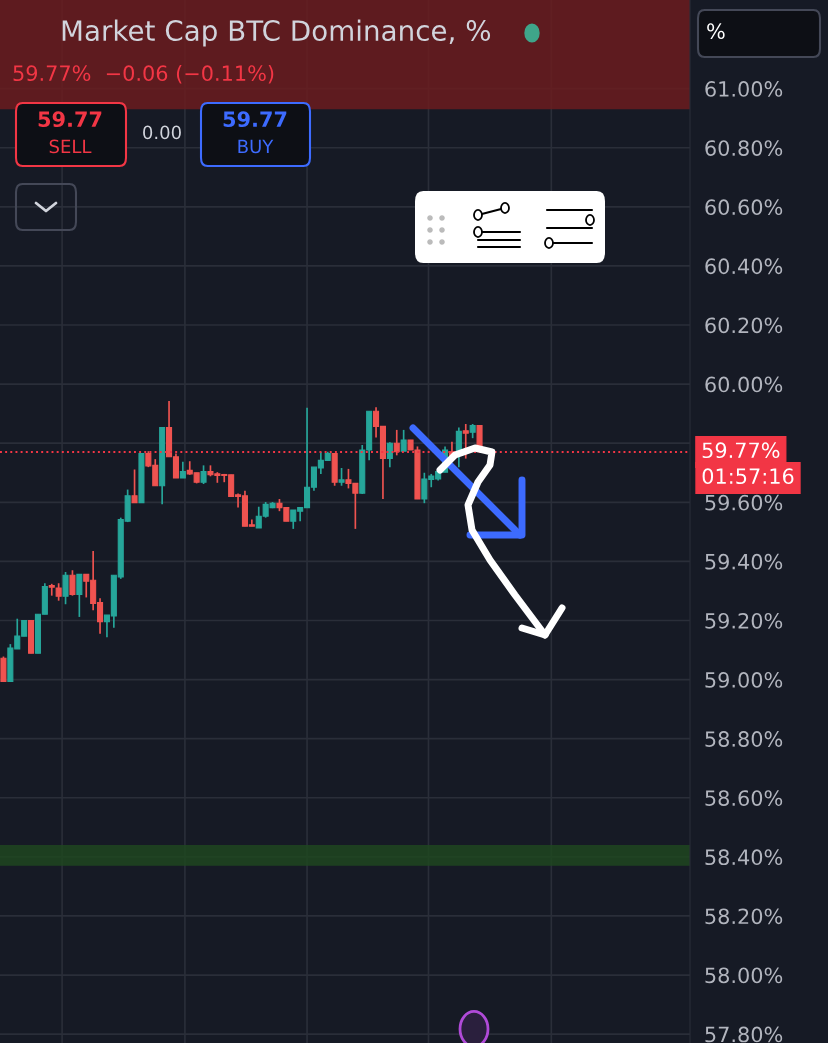 The height and width of the screenshot is (1043, 828). I want to click on y-tick-label: 58.80%, so click(744, 739).